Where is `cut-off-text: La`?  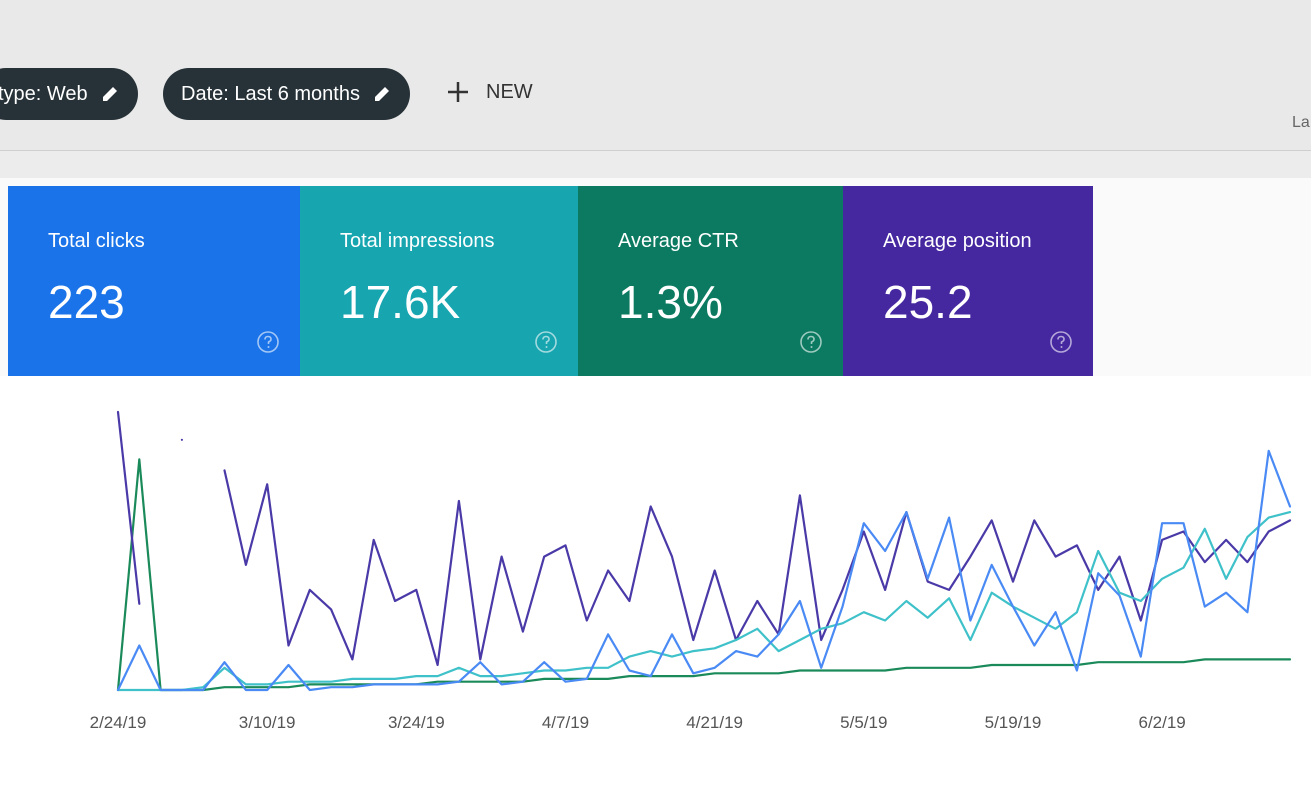
cut-off-text: La is located at coordinates (1301, 122).